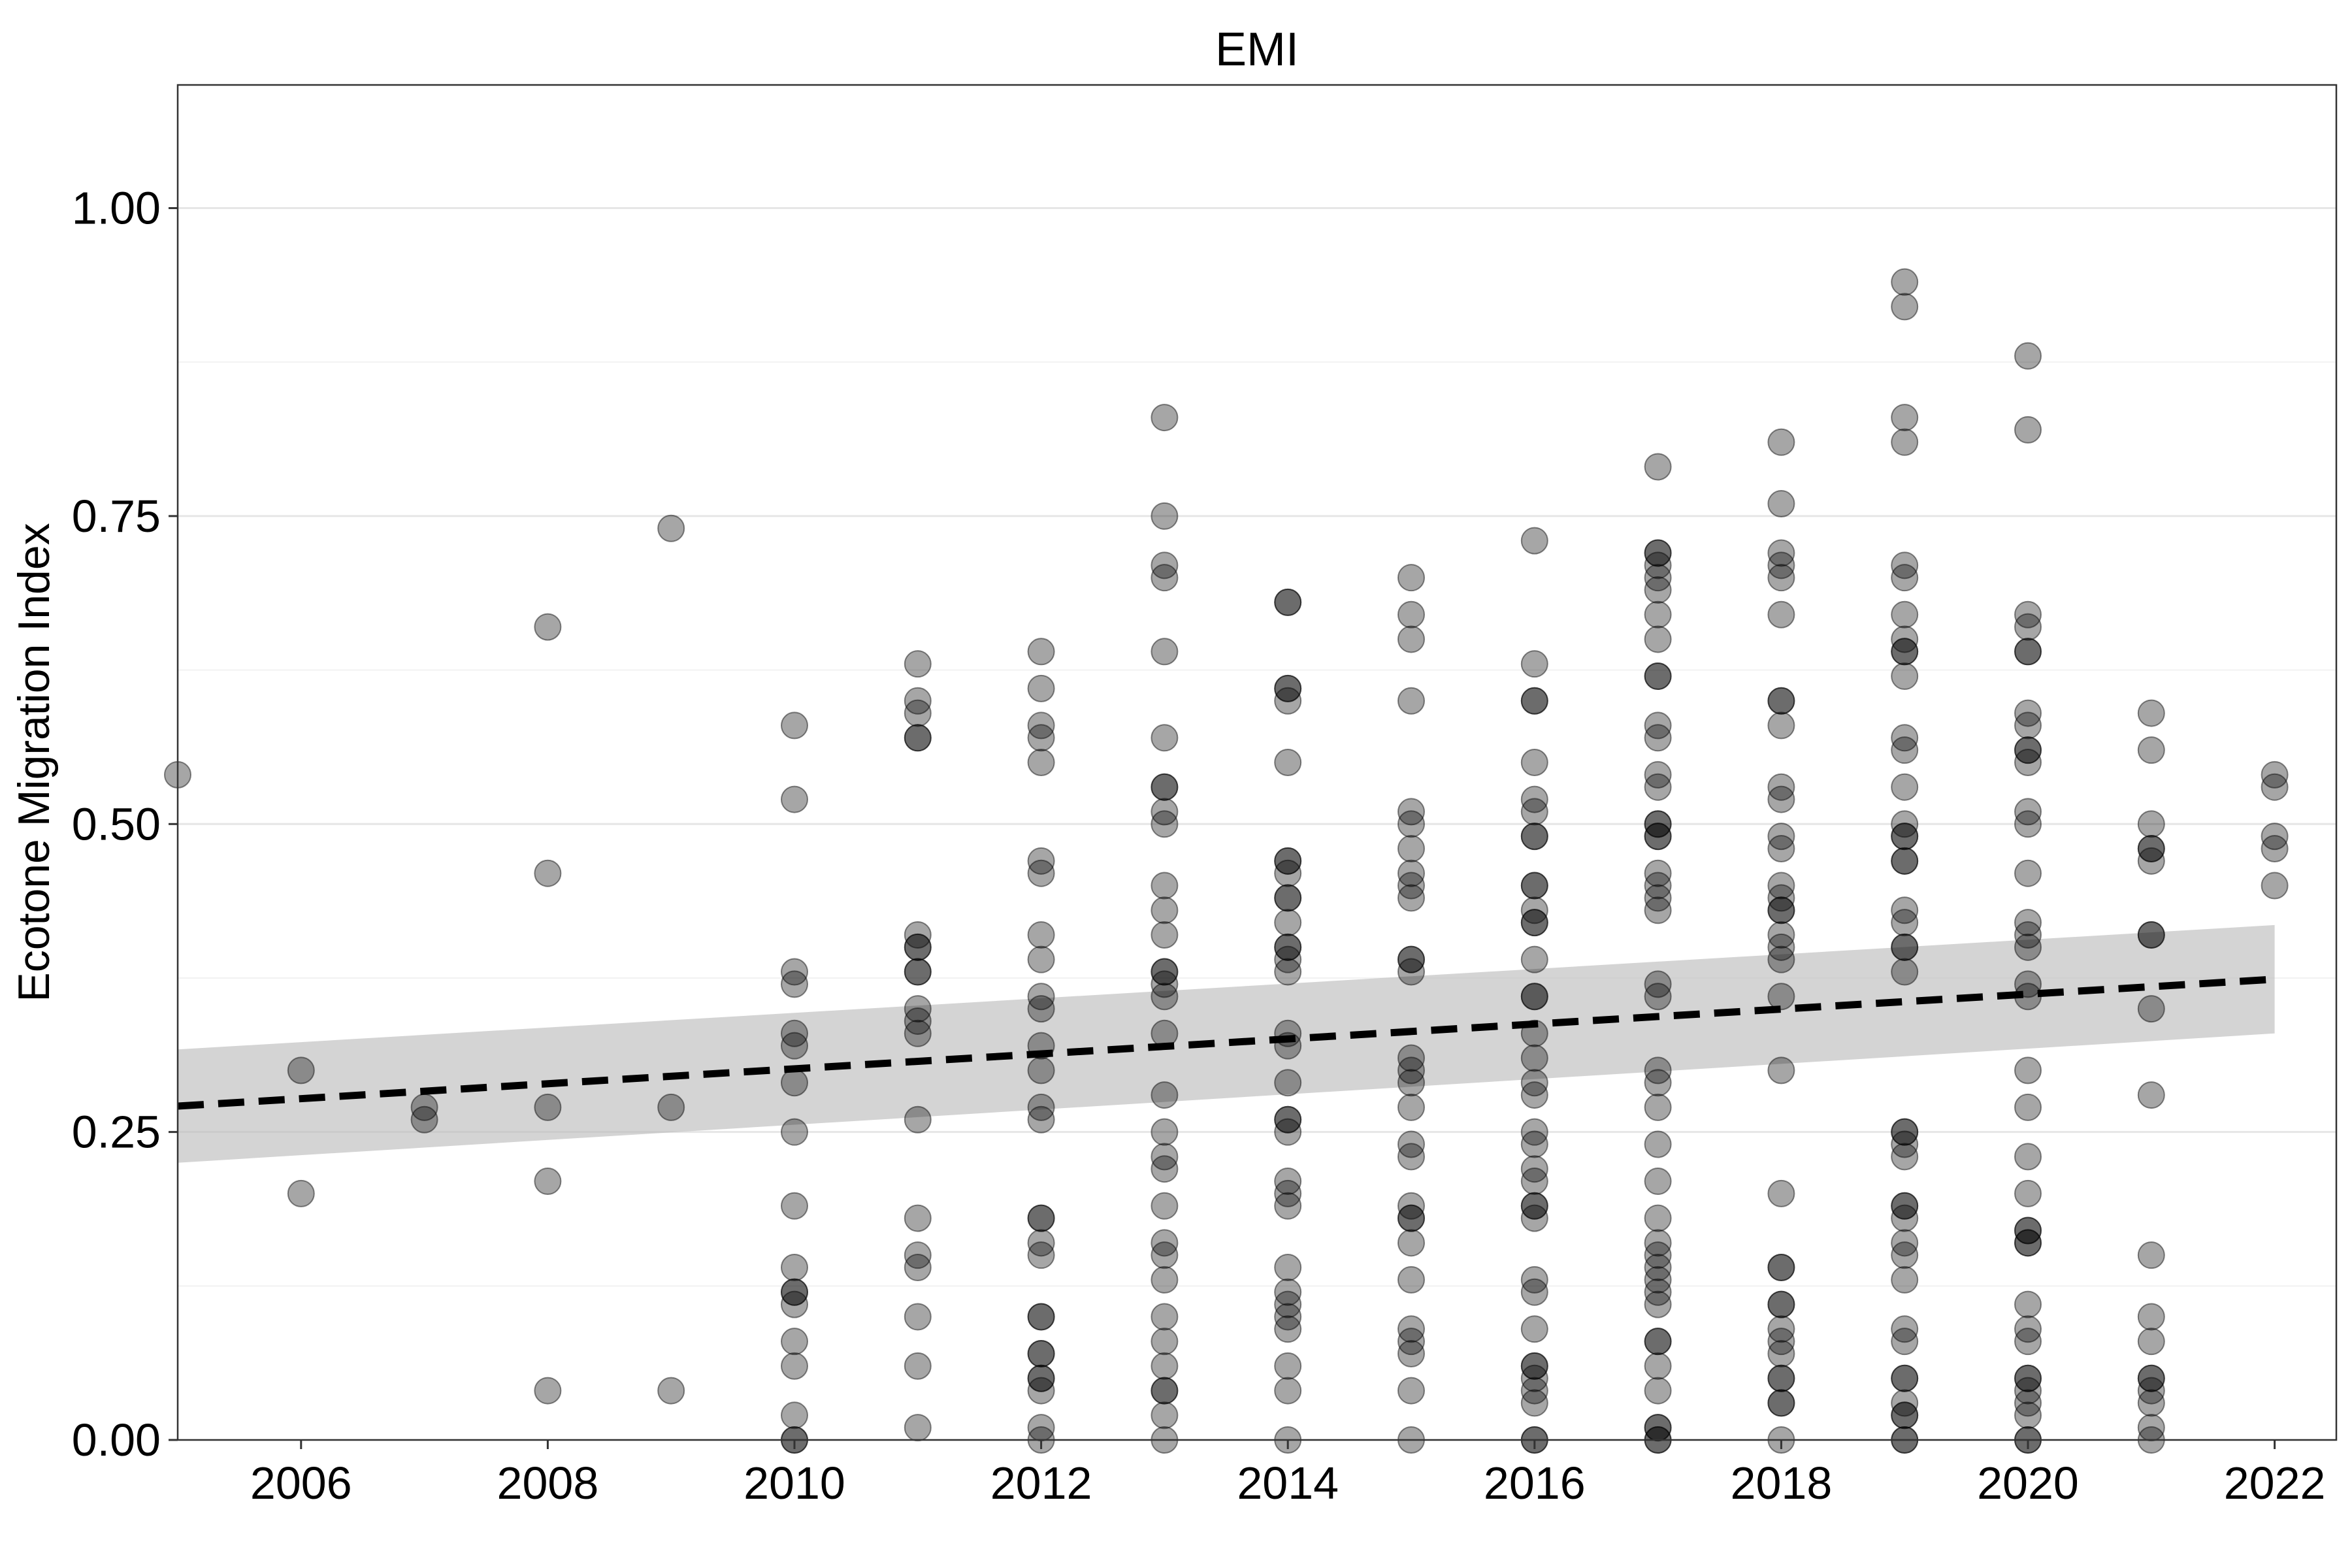 Image resolution: width=2352 pixels, height=1568 pixels. I want to click on trend-line-path, so click(1226, 1042).